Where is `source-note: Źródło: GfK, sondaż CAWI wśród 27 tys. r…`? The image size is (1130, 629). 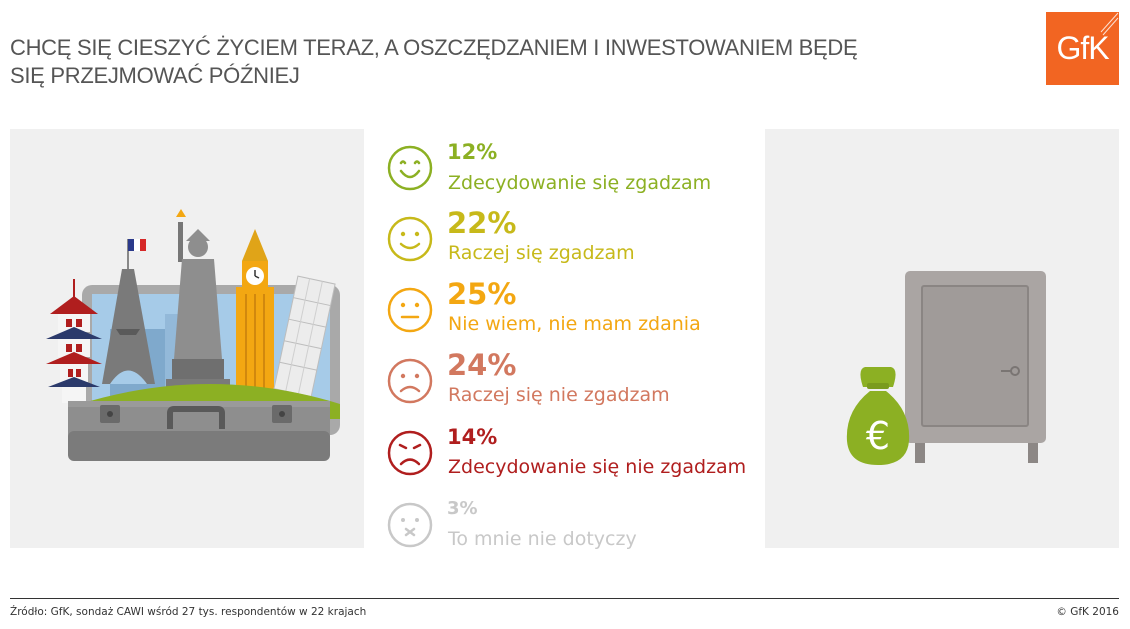 source-note: Źródło: GfK, sondaż CAWI wśród 27 tys. r… is located at coordinates (188, 612).